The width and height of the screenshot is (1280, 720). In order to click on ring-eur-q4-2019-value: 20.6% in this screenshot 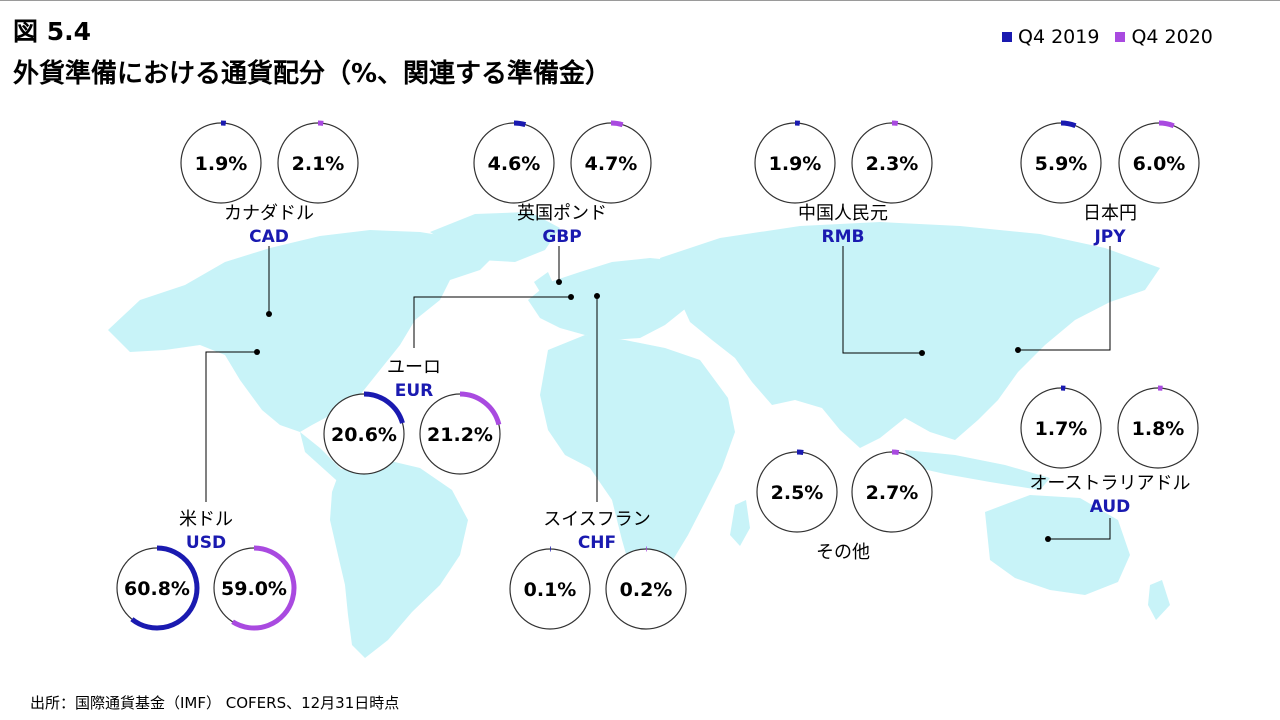, I will do `click(364, 435)`.